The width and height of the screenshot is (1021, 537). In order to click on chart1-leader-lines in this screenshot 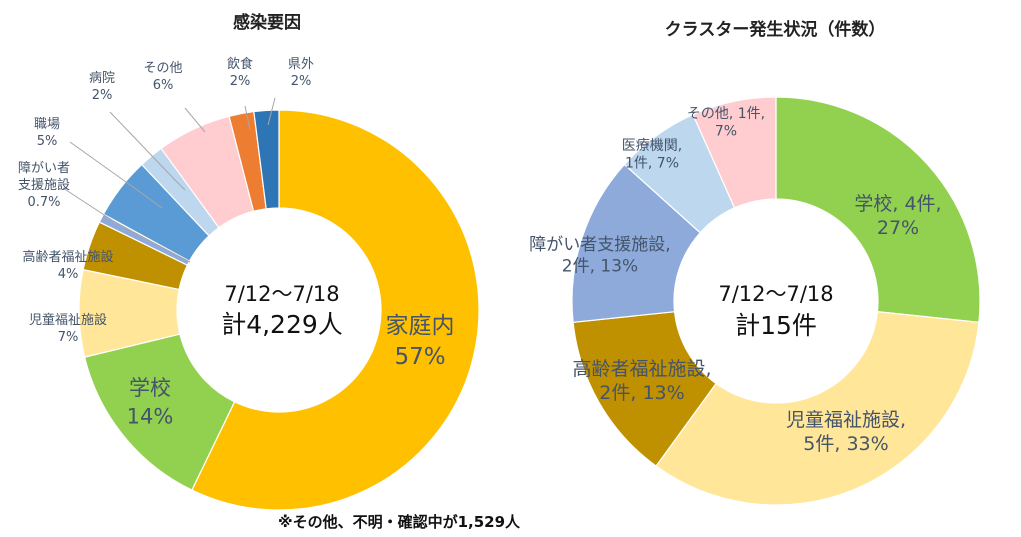, I will do `click(169, 180)`.